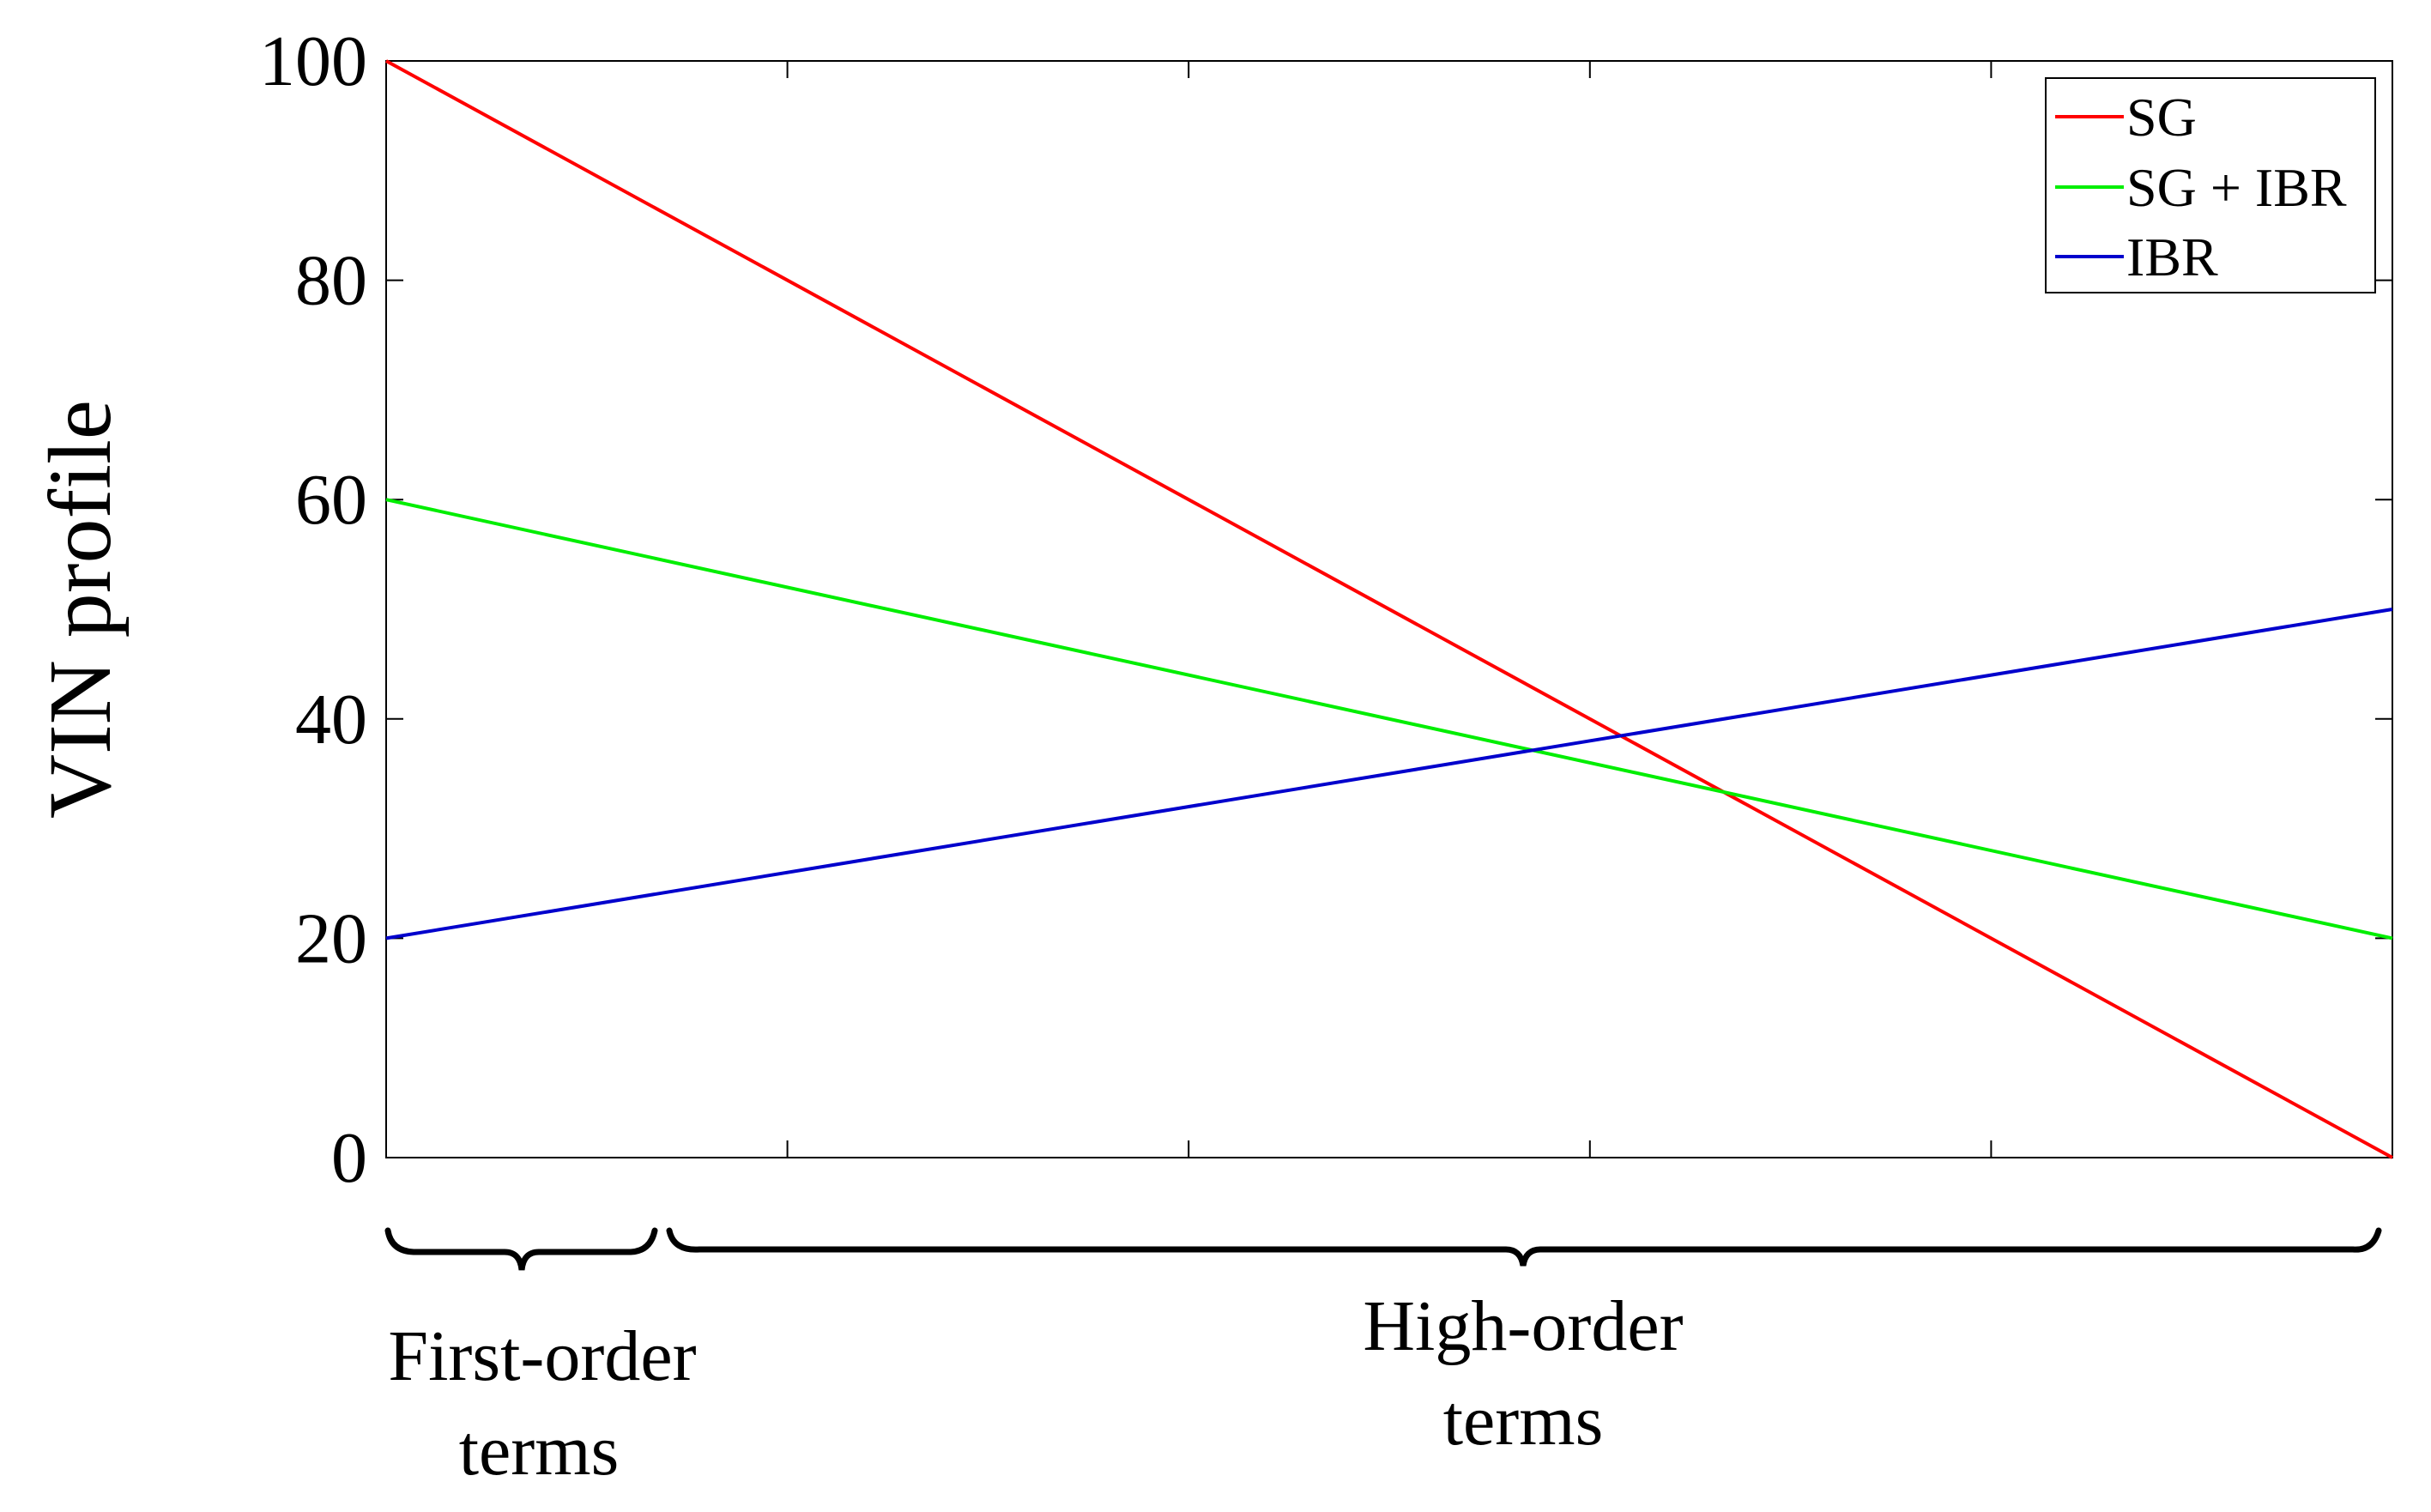 Image resolution: width=2431 pixels, height=1512 pixels. What do you see at coordinates (331, 938) in the screenshot?
I see `y-tick-label-1: 20` at bounding box center [331, 938].